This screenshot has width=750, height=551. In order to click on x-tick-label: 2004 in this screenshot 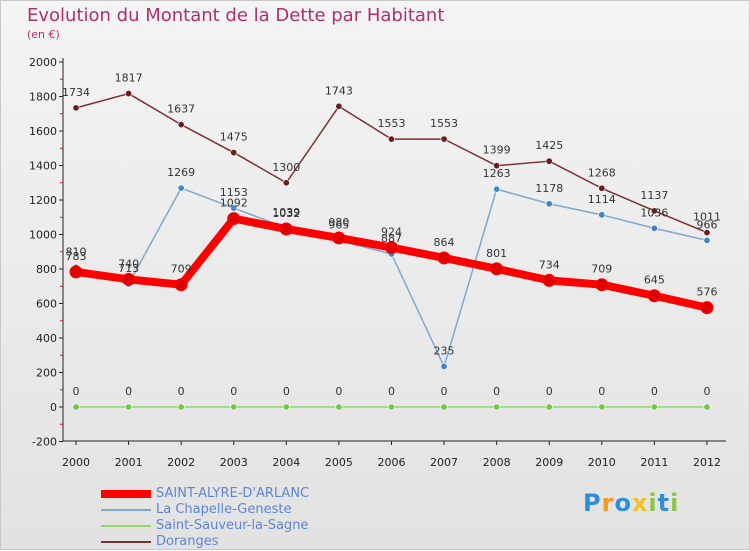, I will do `click(286, 462)`.